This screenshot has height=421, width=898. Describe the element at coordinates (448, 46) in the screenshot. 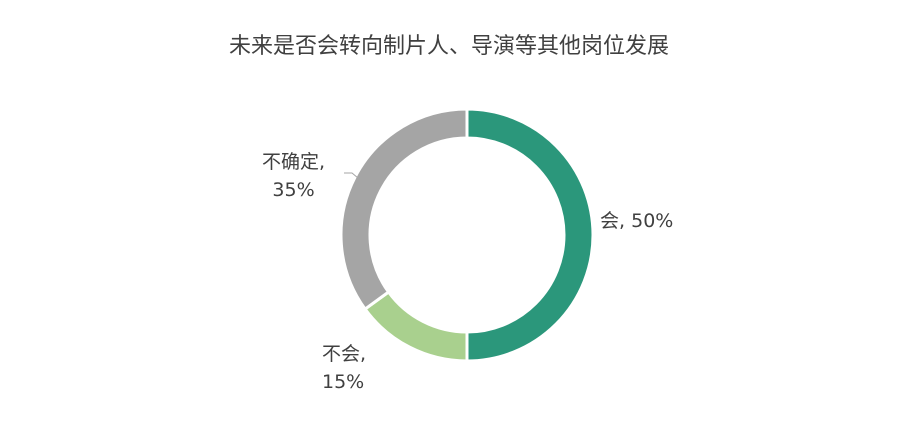

I see `chart-title: 未来是否会转向制片人、导演等其他岗位发展` at that location.